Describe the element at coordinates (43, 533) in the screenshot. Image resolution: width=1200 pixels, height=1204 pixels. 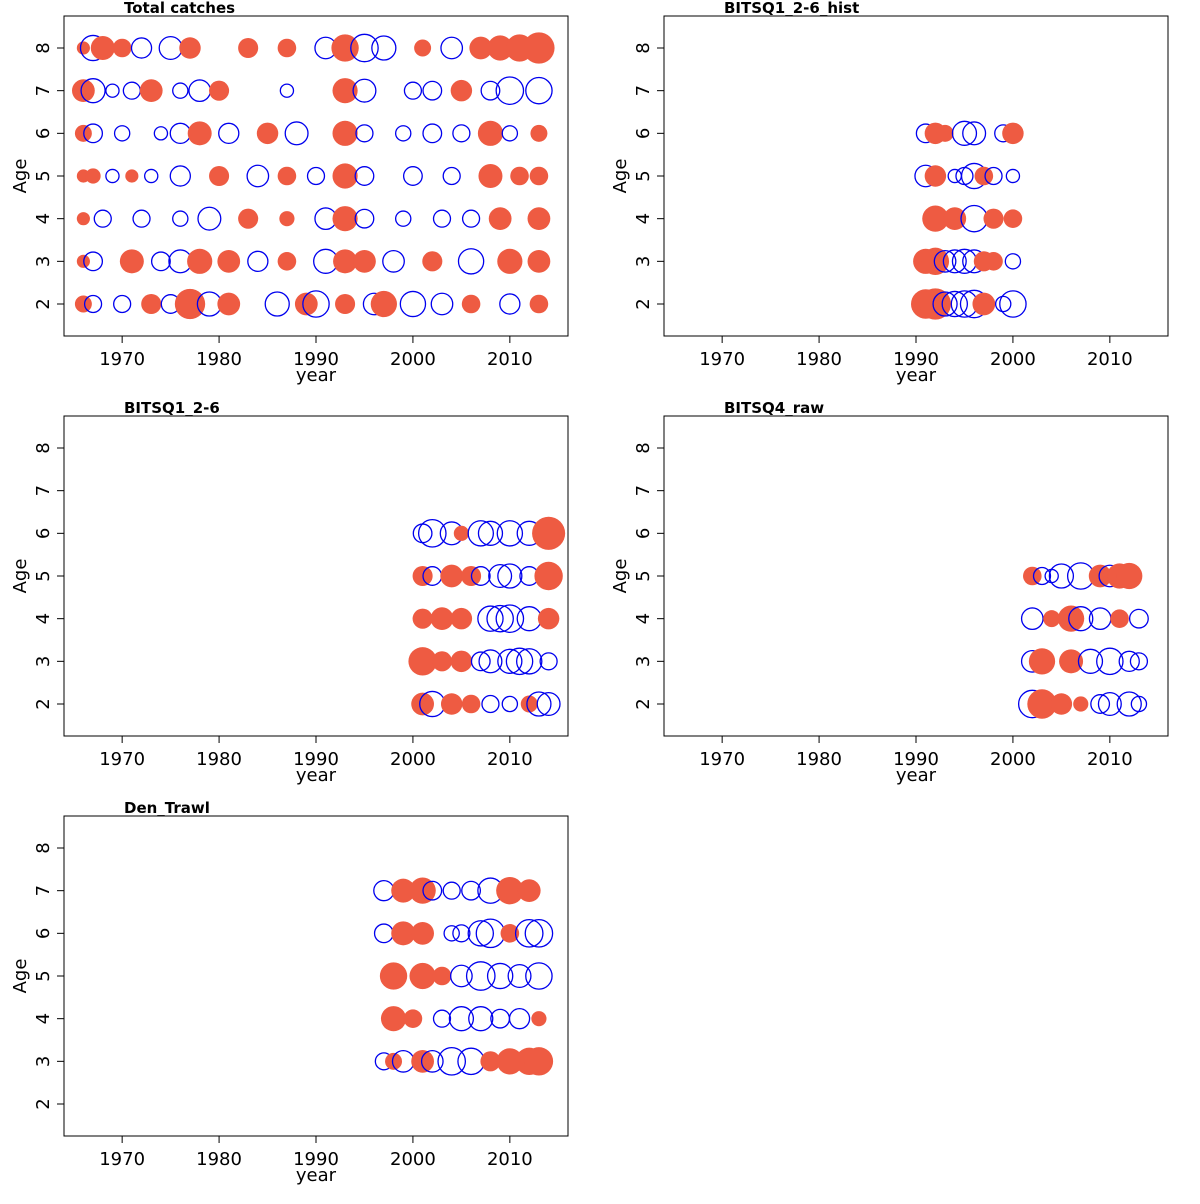
I see `y-tick-label: 6` at that location.